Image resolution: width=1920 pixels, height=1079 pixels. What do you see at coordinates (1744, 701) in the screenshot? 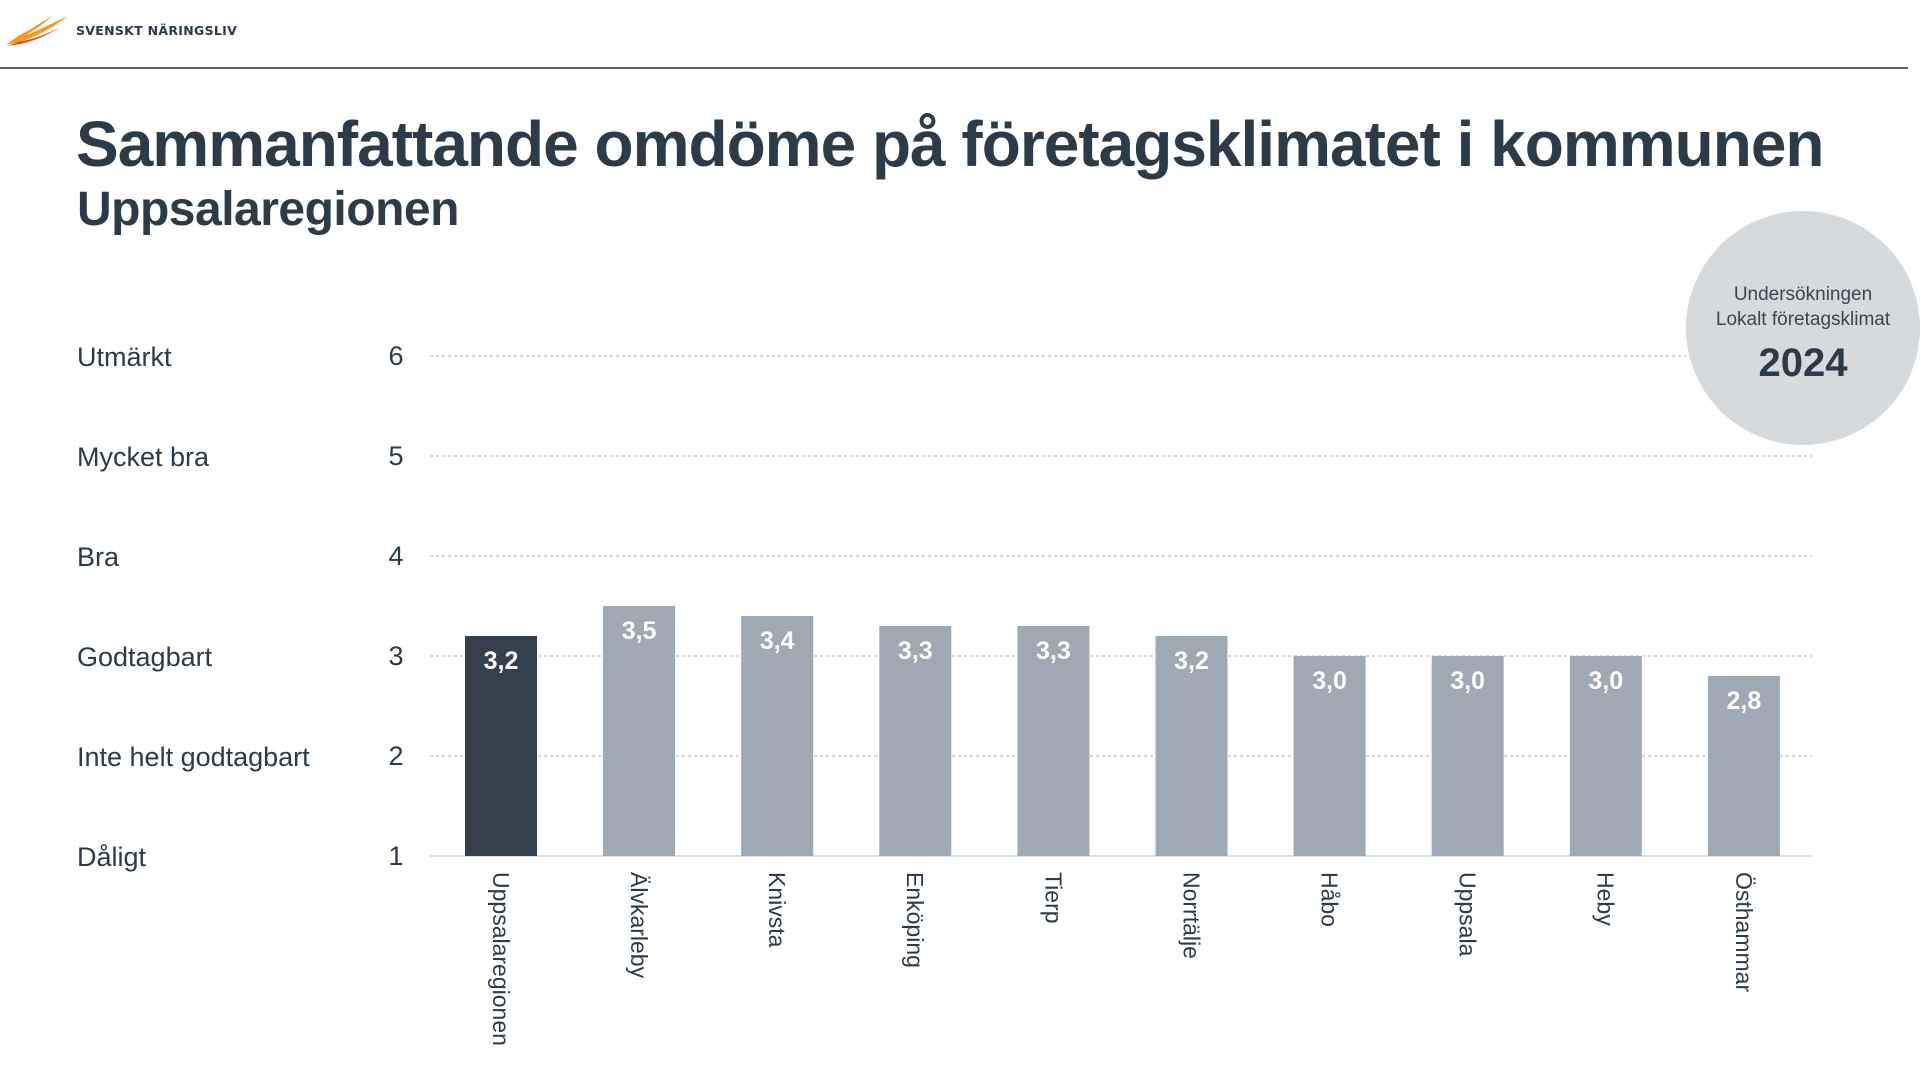
I see `bar-value-label: 2,8` at bounding box center [1744, 701].